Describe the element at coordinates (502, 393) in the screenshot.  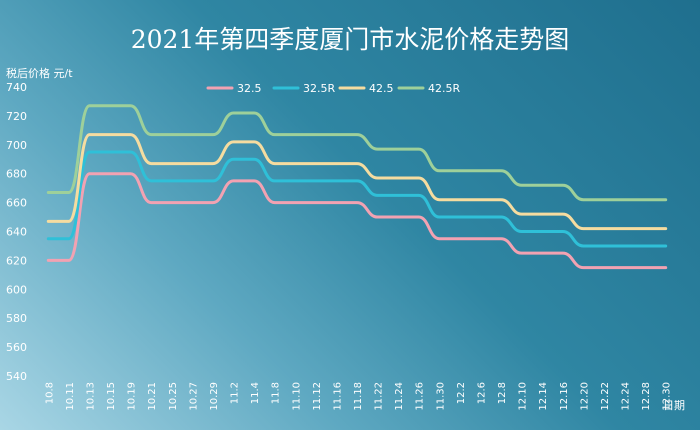
I see `x-tick-label: 12.8` at that location.